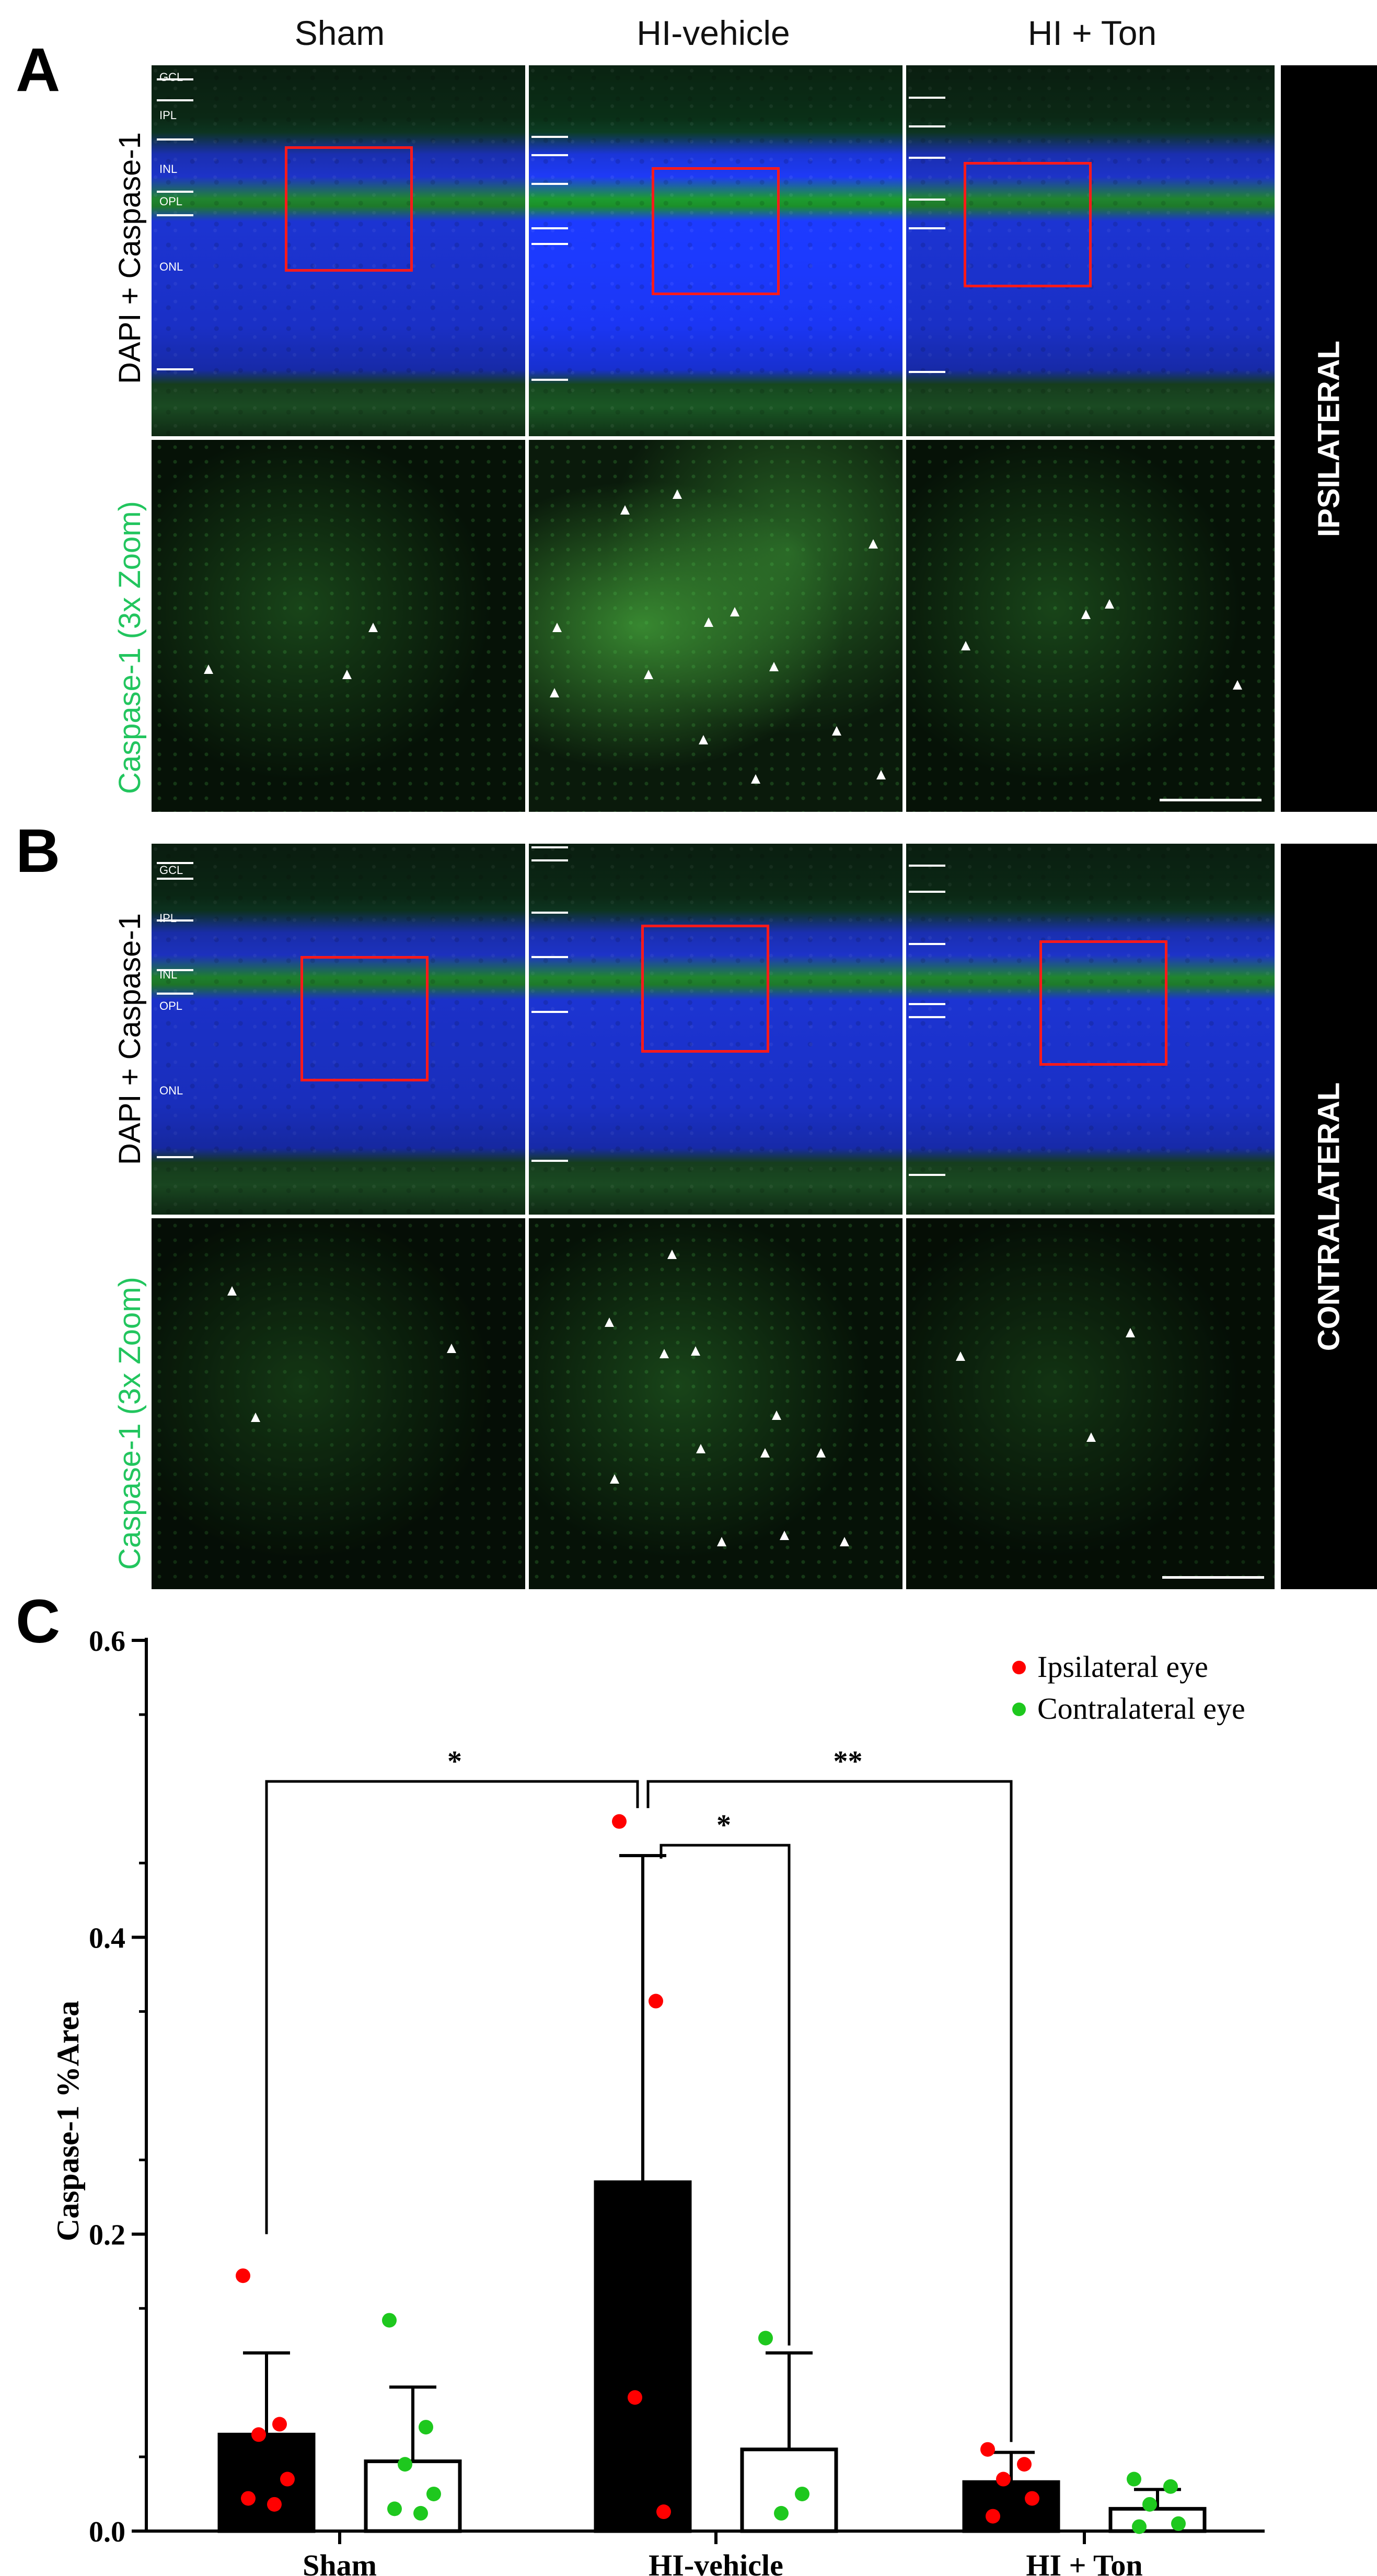  Describe the element at coordinates (1090, 1029) in the screenshot. I see `panel-b-hi-ton-overview` at that location.